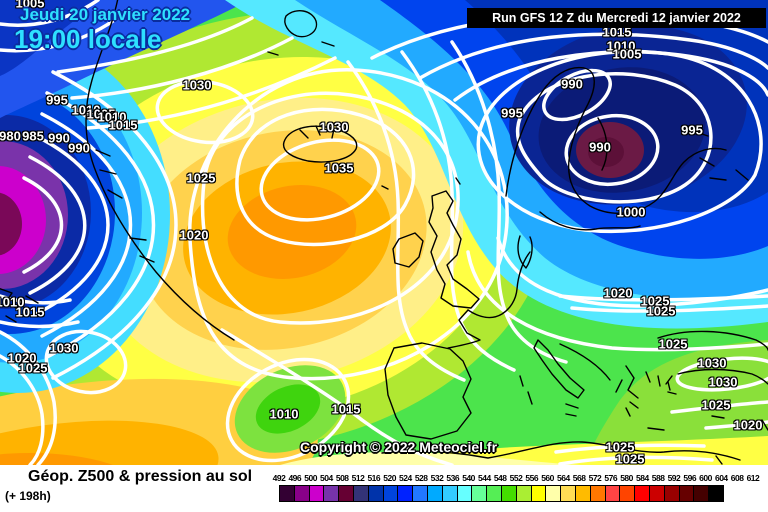  What do you see at coordinates (547, 478) in the screenshot?
I see `colorbar-value: 560` at bounding box center [547, 478].